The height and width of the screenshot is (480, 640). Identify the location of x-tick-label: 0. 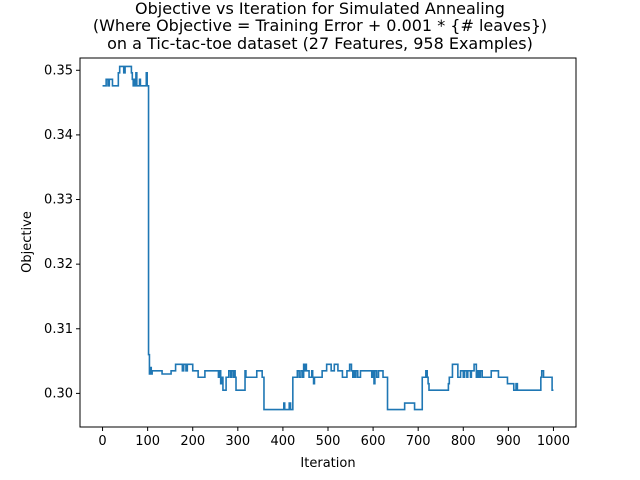
(102, 441).